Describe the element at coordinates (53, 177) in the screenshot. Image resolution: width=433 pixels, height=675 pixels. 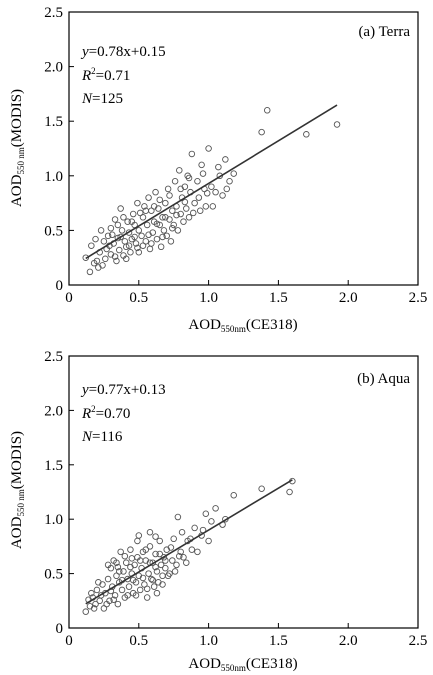
I see `y-tick-label: 1.0` at that location.